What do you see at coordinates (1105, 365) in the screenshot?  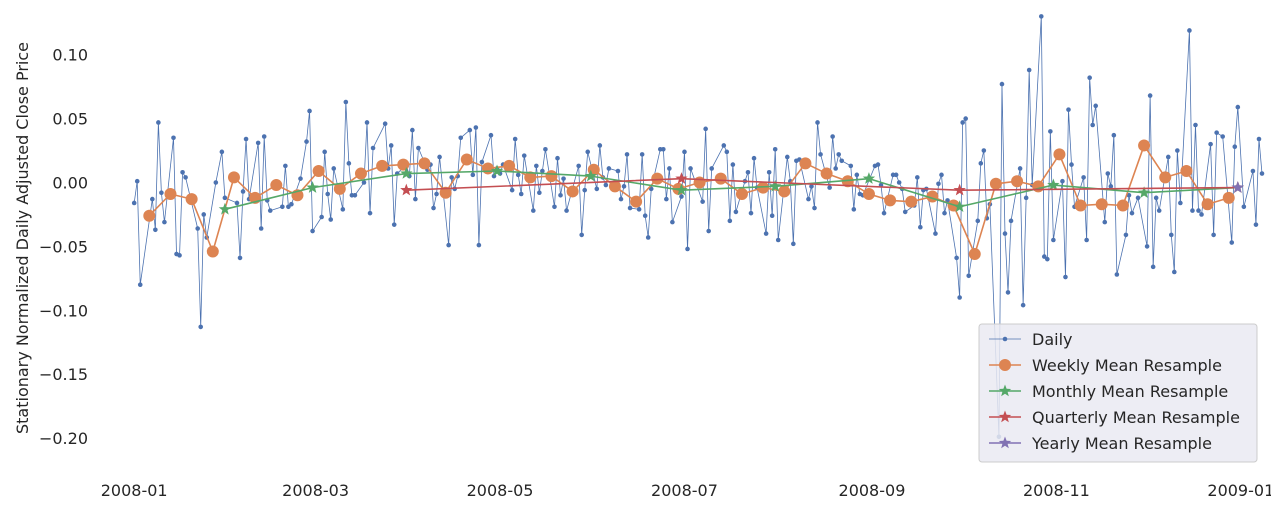 I see `legend-item-weekly-mean-resample: Weekly Mean Resample` at bounding box center [1105, 365].